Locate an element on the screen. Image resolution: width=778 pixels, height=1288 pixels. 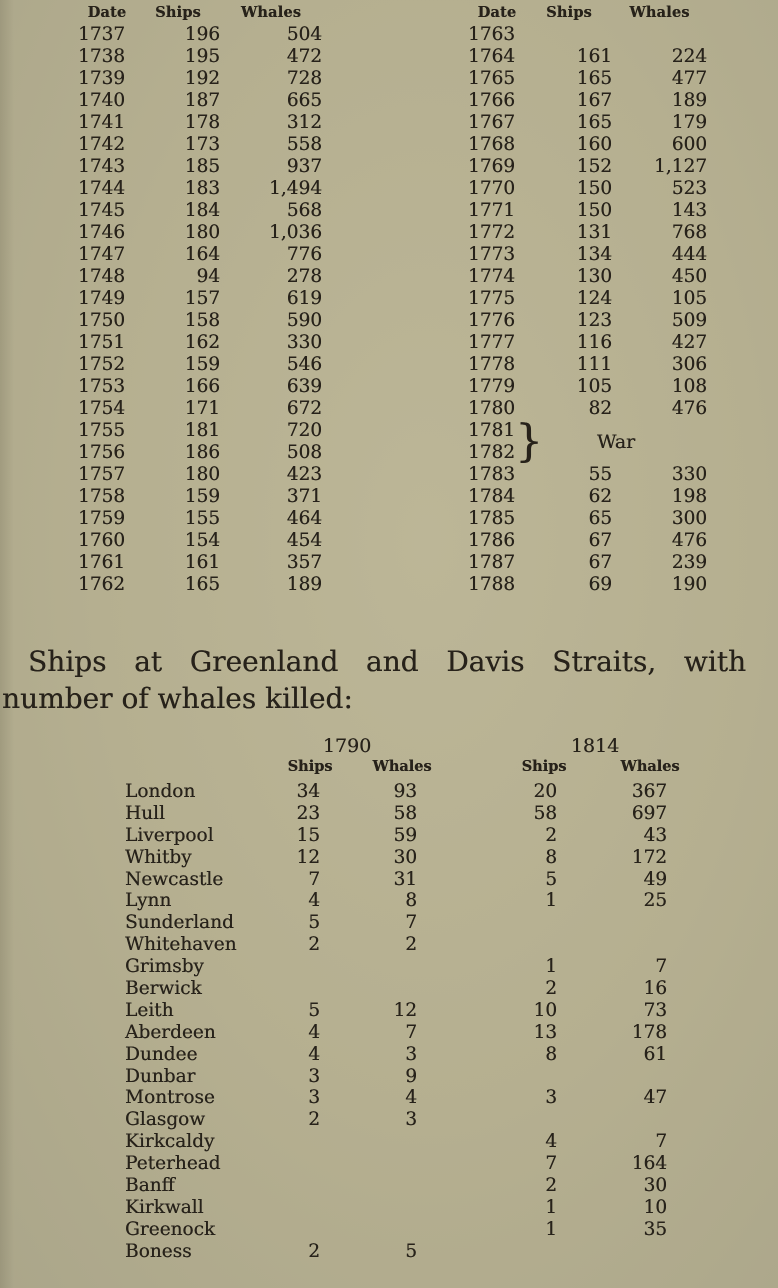
table-row: 1766 167 189 is located at coordinates (587, 101).